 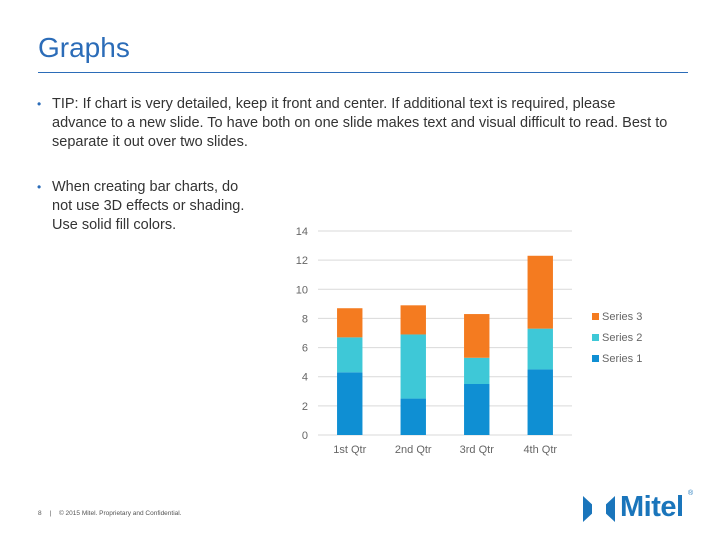 What do you see at coordinates (363, 72) in the screenshot?
I see `title-divider` at bounding box center [363, 72].